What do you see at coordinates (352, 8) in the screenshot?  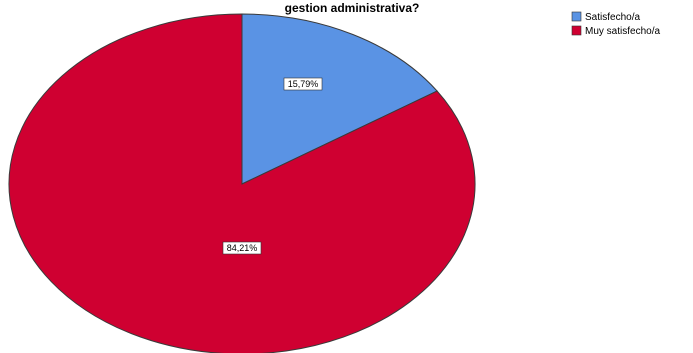 I see `chart-title: gestion administrativa?` at bounding box center [352, 8].